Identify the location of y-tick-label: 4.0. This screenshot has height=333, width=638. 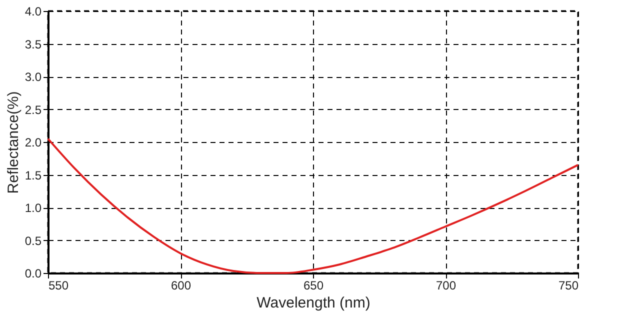
(33, 11).